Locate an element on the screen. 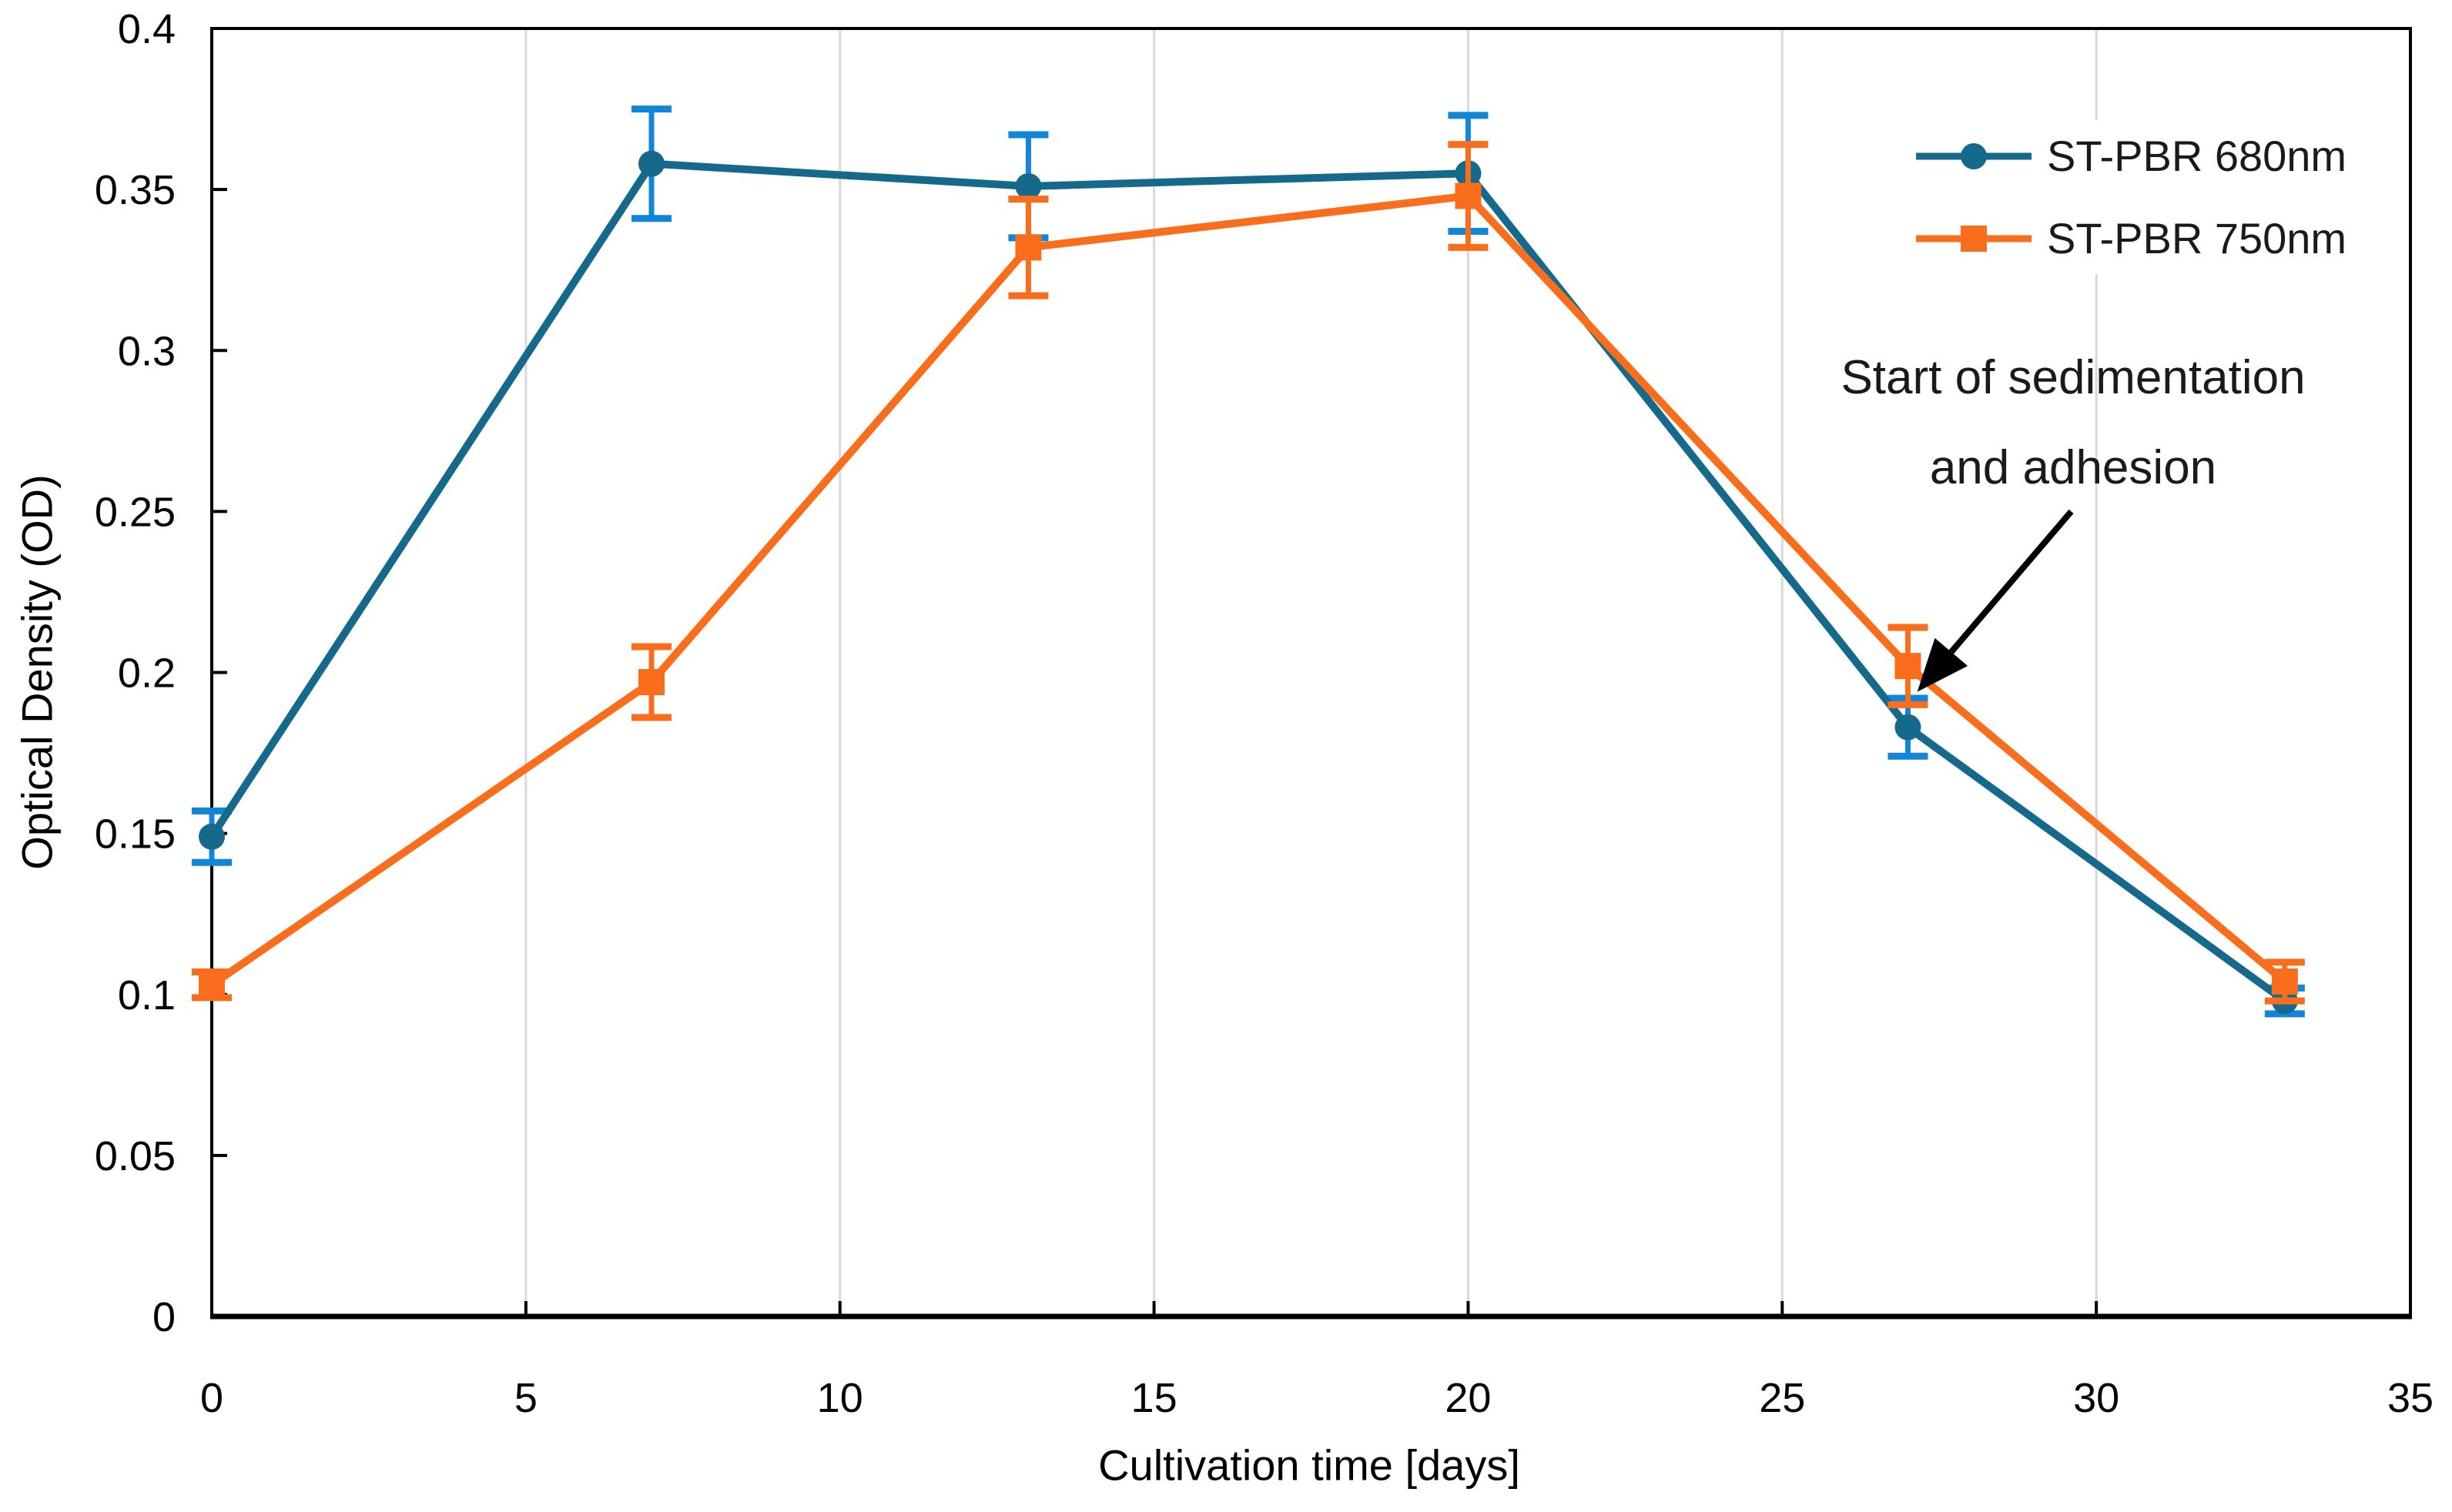 The image size is (2452, 1512). x-axis-title: Cultivation time [days] is located at coordinates (1309, 1465).